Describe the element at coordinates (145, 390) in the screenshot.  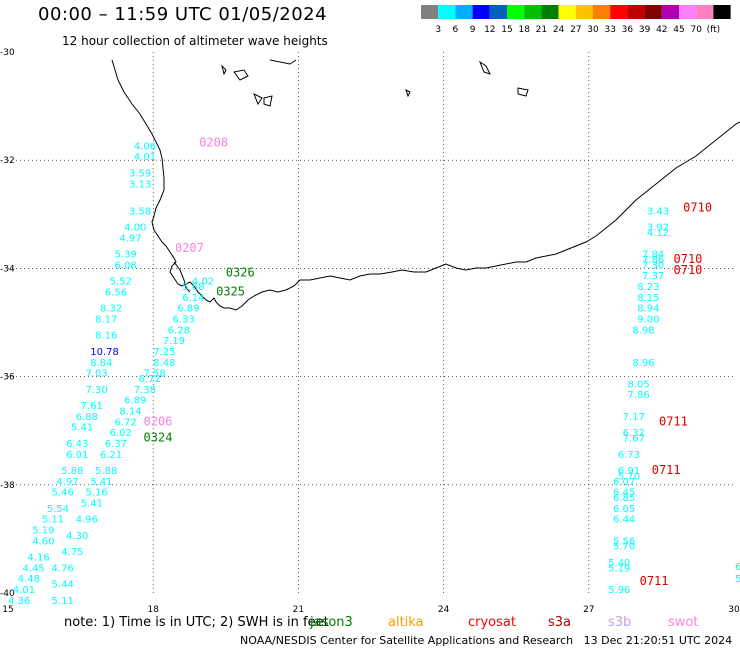
I see `wave-height-value: 7.38` at that location.